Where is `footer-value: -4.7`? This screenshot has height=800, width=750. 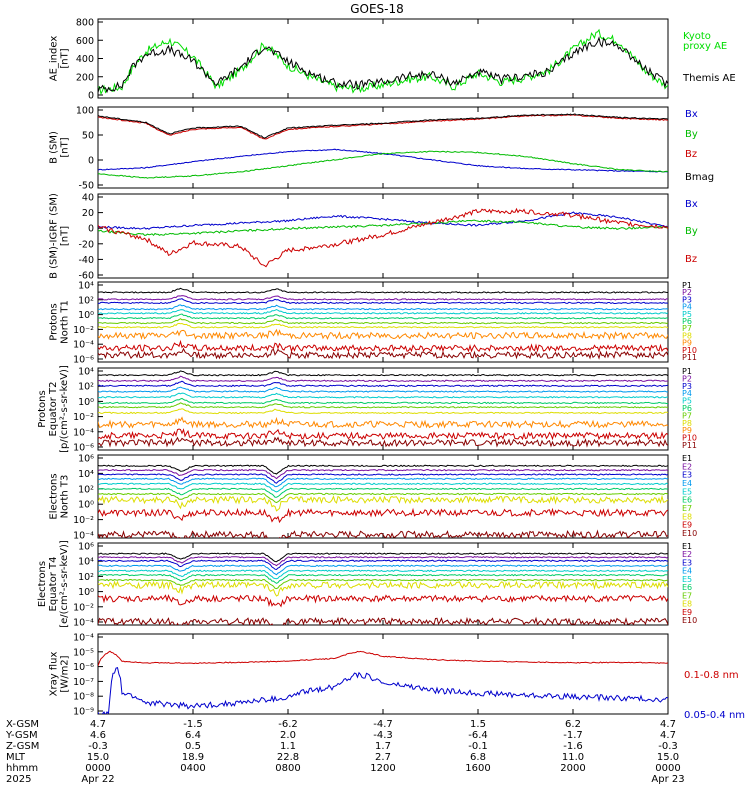 footer-value: -4.7 is located at coordinates (383, 724).